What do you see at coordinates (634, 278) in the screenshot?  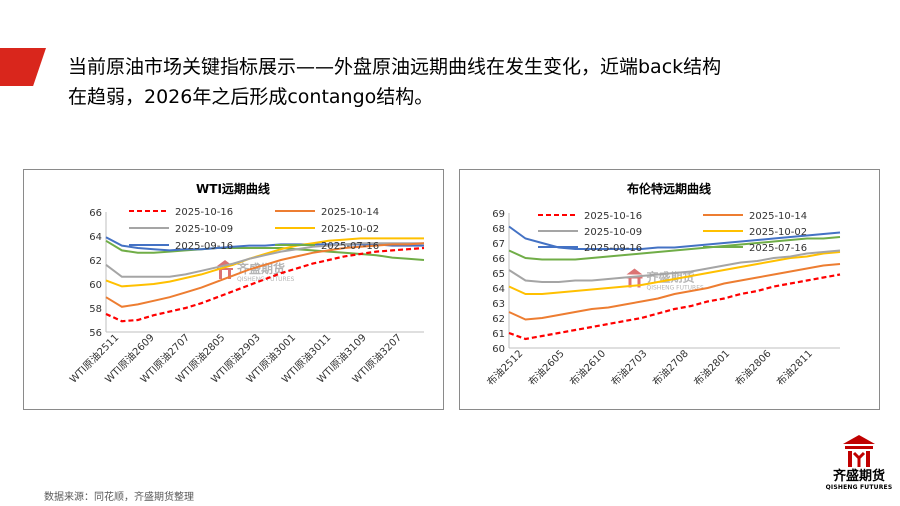 I see `watermark-emblem-icon` at bounding box center [634, 278].